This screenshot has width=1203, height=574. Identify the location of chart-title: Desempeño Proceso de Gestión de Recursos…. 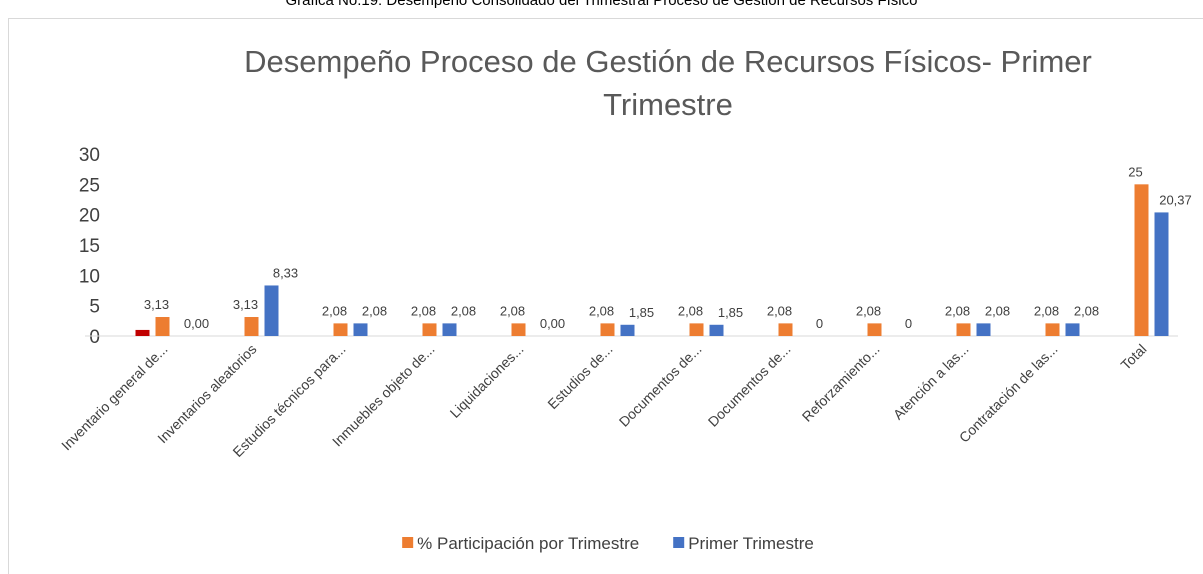
(668, 83).